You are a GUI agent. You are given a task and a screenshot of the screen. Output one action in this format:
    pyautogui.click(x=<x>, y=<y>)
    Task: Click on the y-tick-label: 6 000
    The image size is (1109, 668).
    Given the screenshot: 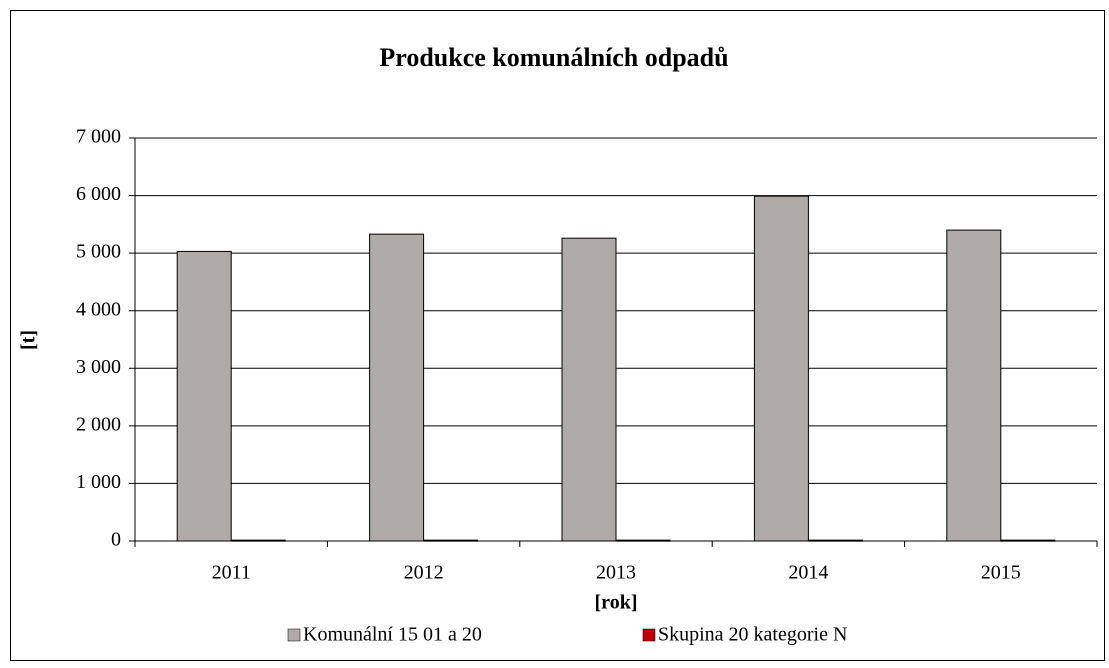 What is the action you would take?
    pyautogui.click(x=98, y=194)
    